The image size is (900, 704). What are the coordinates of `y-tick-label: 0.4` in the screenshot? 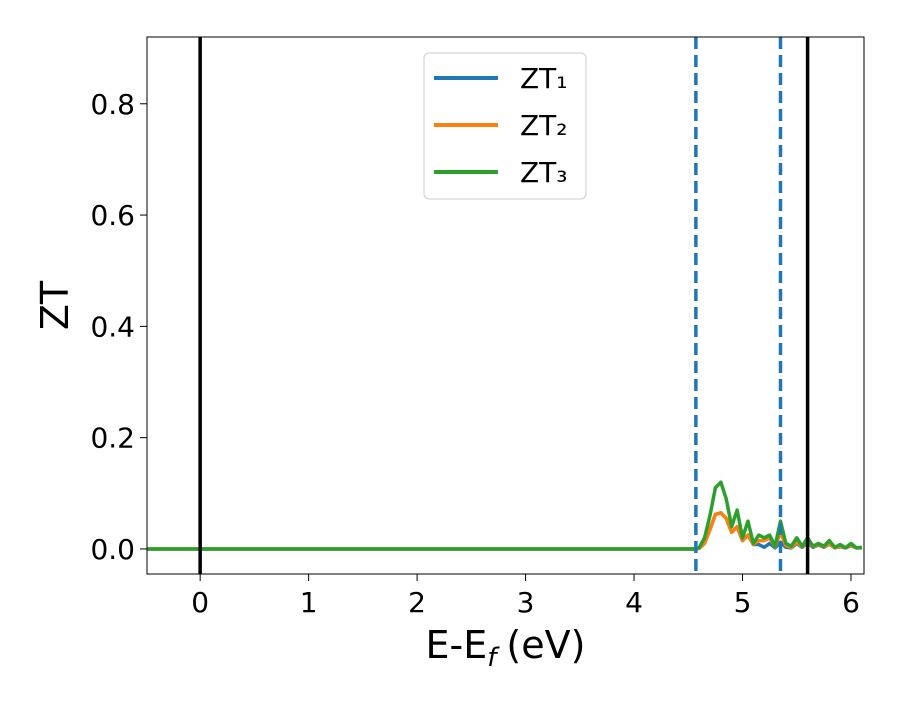 It's located at (112, 326).